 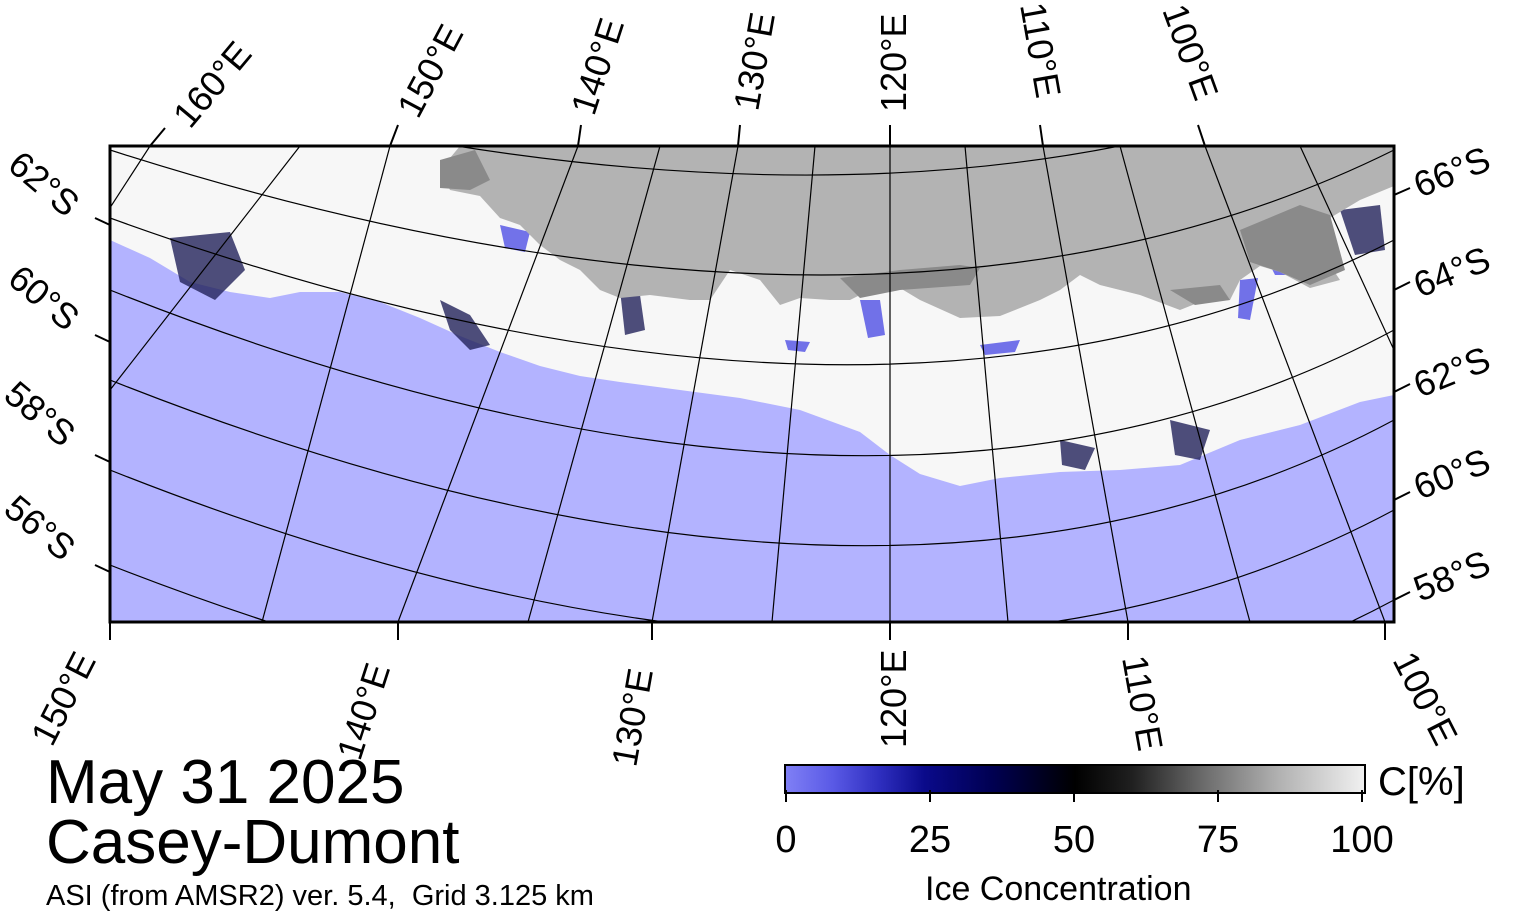 I want to click on top-lon-label-150: 150°E, so click(x=430, y=71).